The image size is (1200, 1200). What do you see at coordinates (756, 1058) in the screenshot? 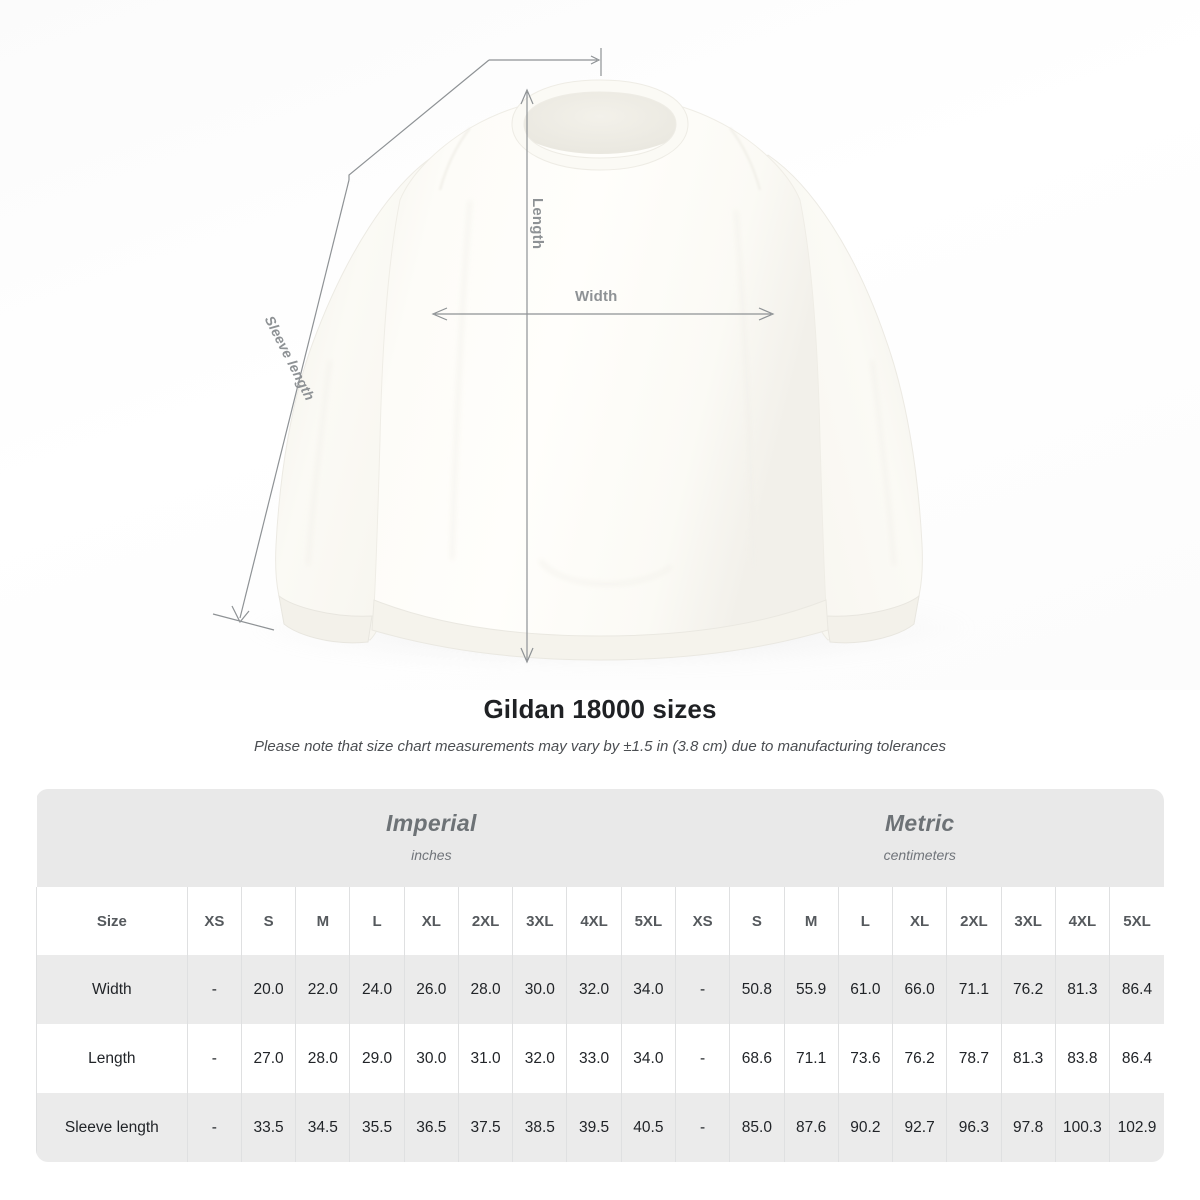
I see `cell-length-metric-s: 68.6` at bounding box center [756, 1058].